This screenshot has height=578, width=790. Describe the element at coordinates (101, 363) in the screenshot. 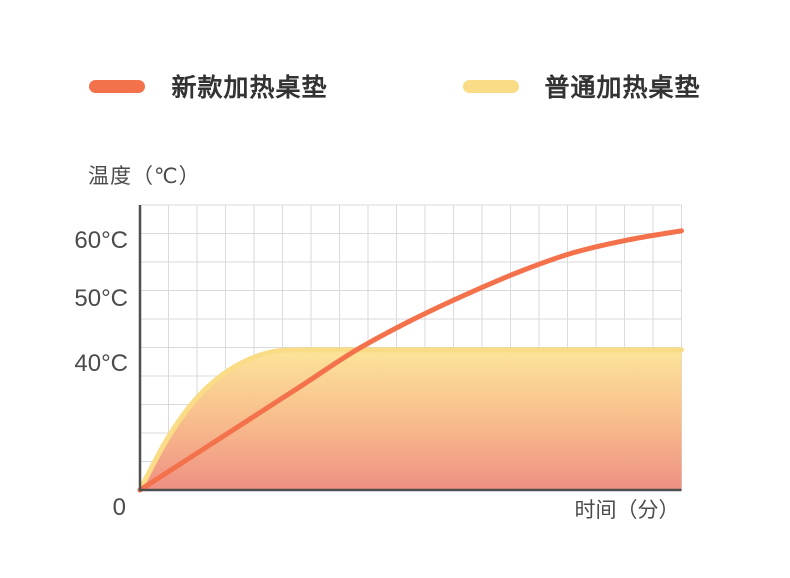

I see `y-tick-label: 40°C` at that location.